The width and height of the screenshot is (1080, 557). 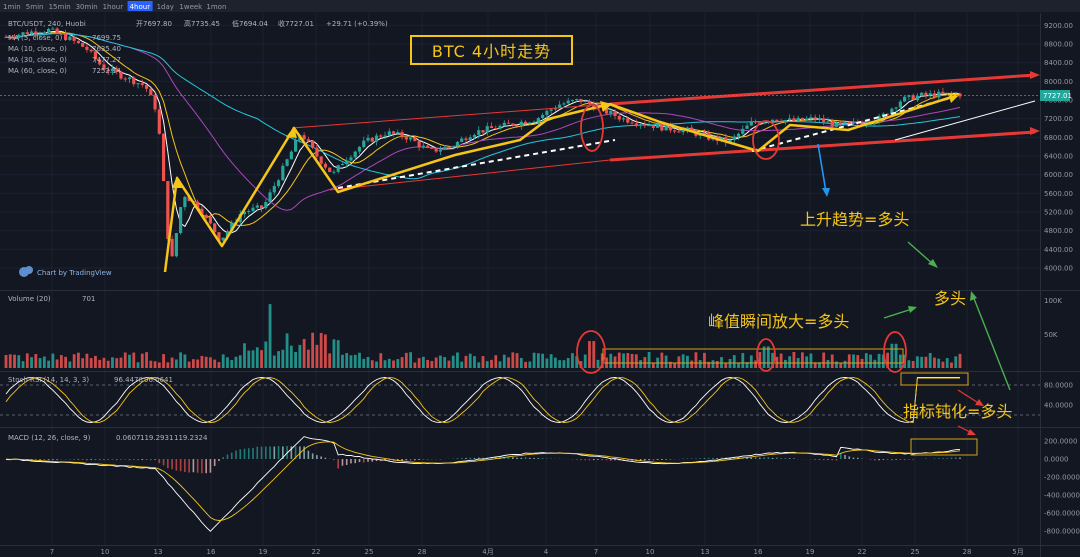 I want to click on timeframe-1mon: 1mon, so click(x=216, y=7).